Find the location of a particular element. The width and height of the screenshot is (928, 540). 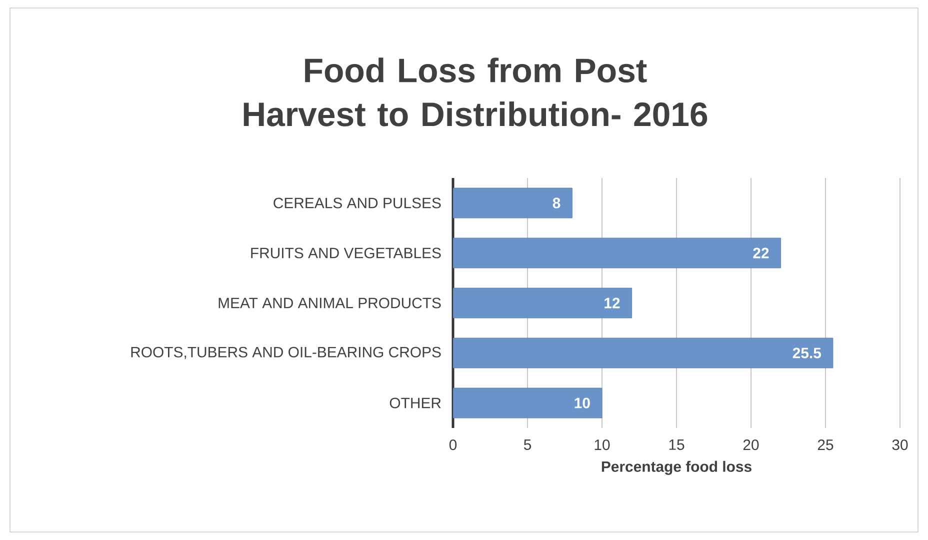

y-tick-label: OTHER is located at coordinates (415, 403).